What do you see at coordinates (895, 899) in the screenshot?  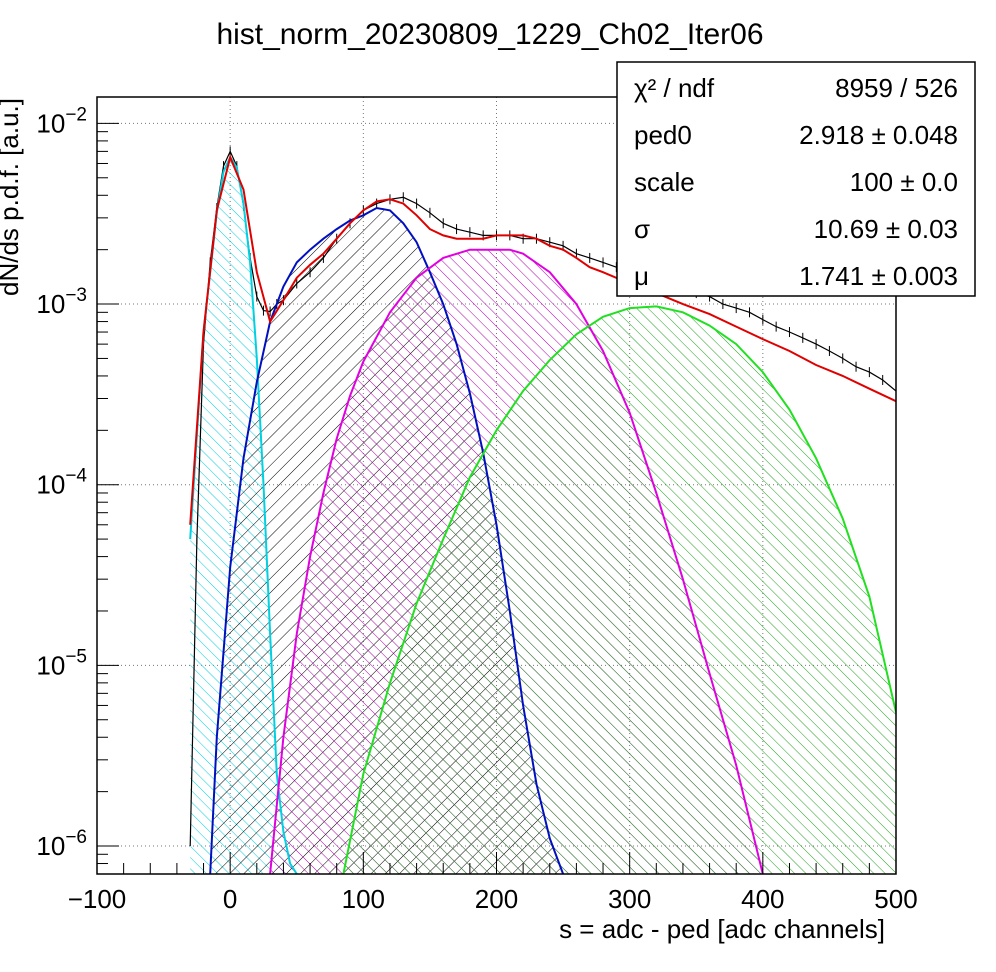 I see `x-tick-label: 500` at bounding box center [895, 899].